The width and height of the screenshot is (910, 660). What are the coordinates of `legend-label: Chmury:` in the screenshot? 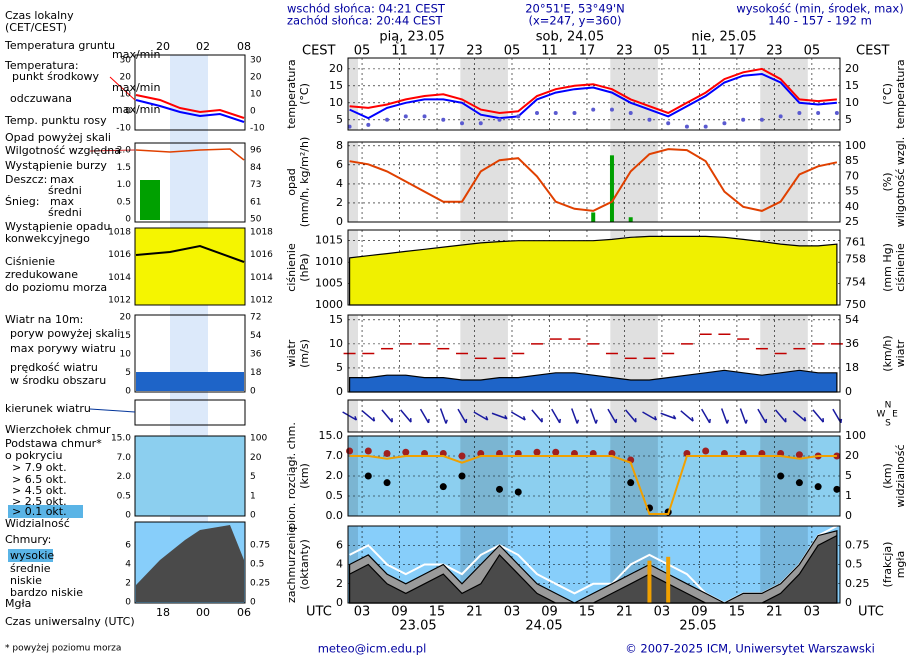 It's located at (28, 539).